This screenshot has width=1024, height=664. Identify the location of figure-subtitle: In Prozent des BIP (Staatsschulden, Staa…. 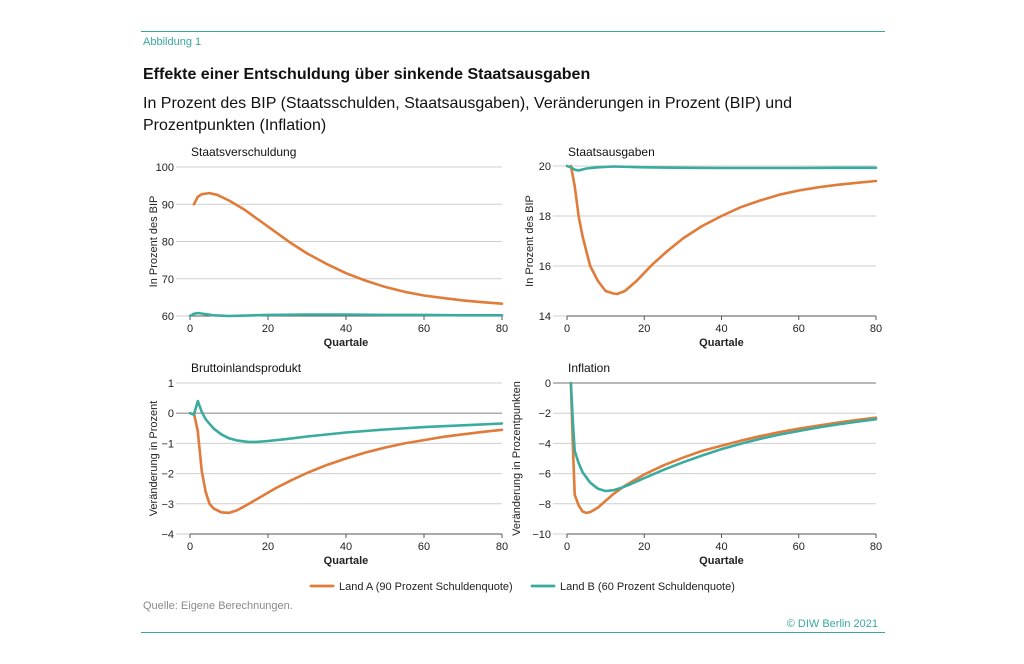
(467, 114).